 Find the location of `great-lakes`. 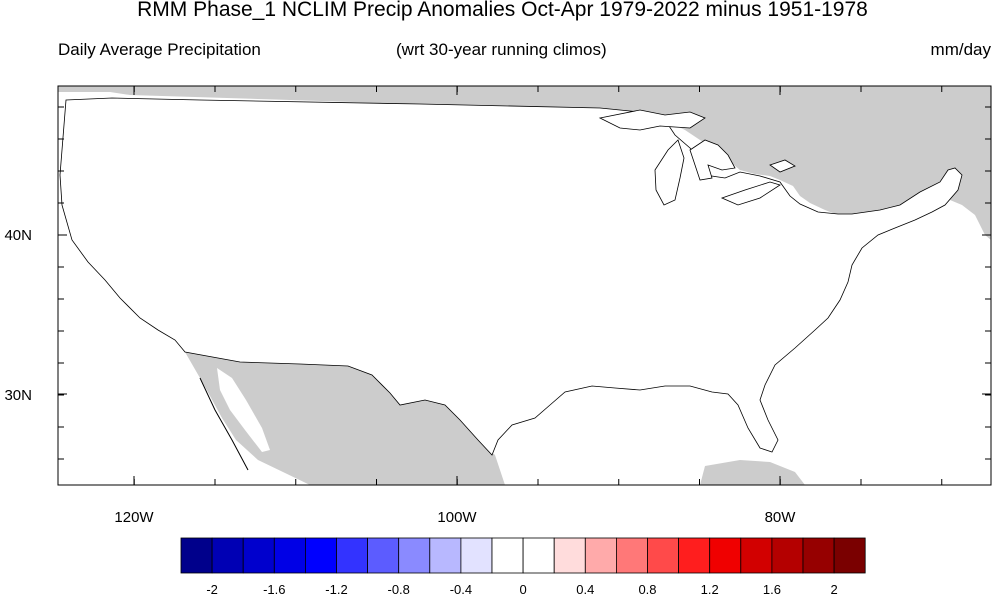

great-lakes is located at coordinates (697, 157).